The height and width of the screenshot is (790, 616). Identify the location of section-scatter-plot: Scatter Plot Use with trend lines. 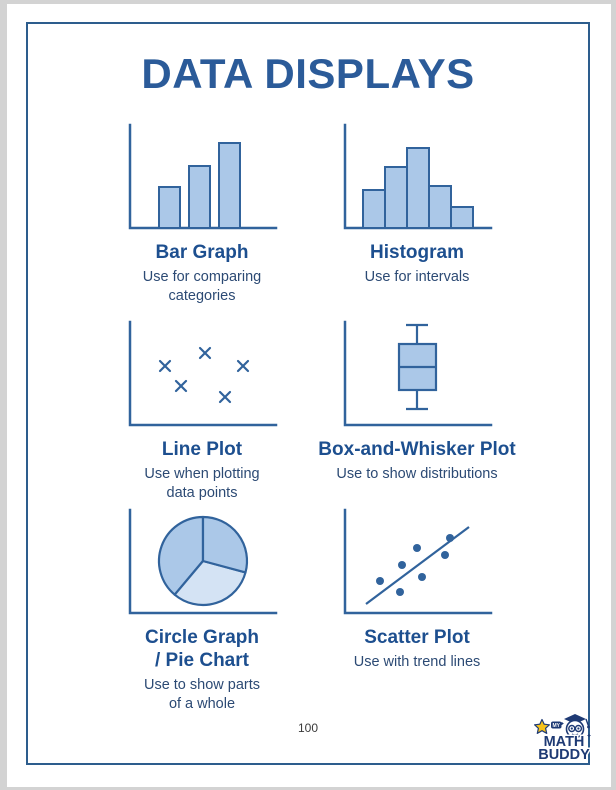
(417, 590).